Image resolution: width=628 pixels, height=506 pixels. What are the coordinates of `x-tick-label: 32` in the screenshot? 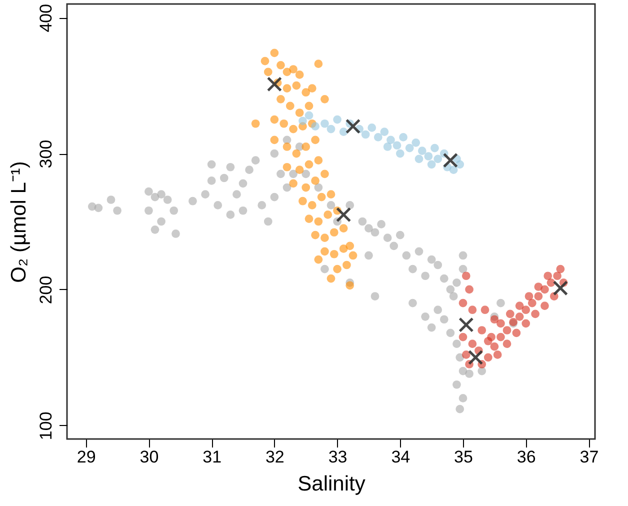 It's located at (274, 457).